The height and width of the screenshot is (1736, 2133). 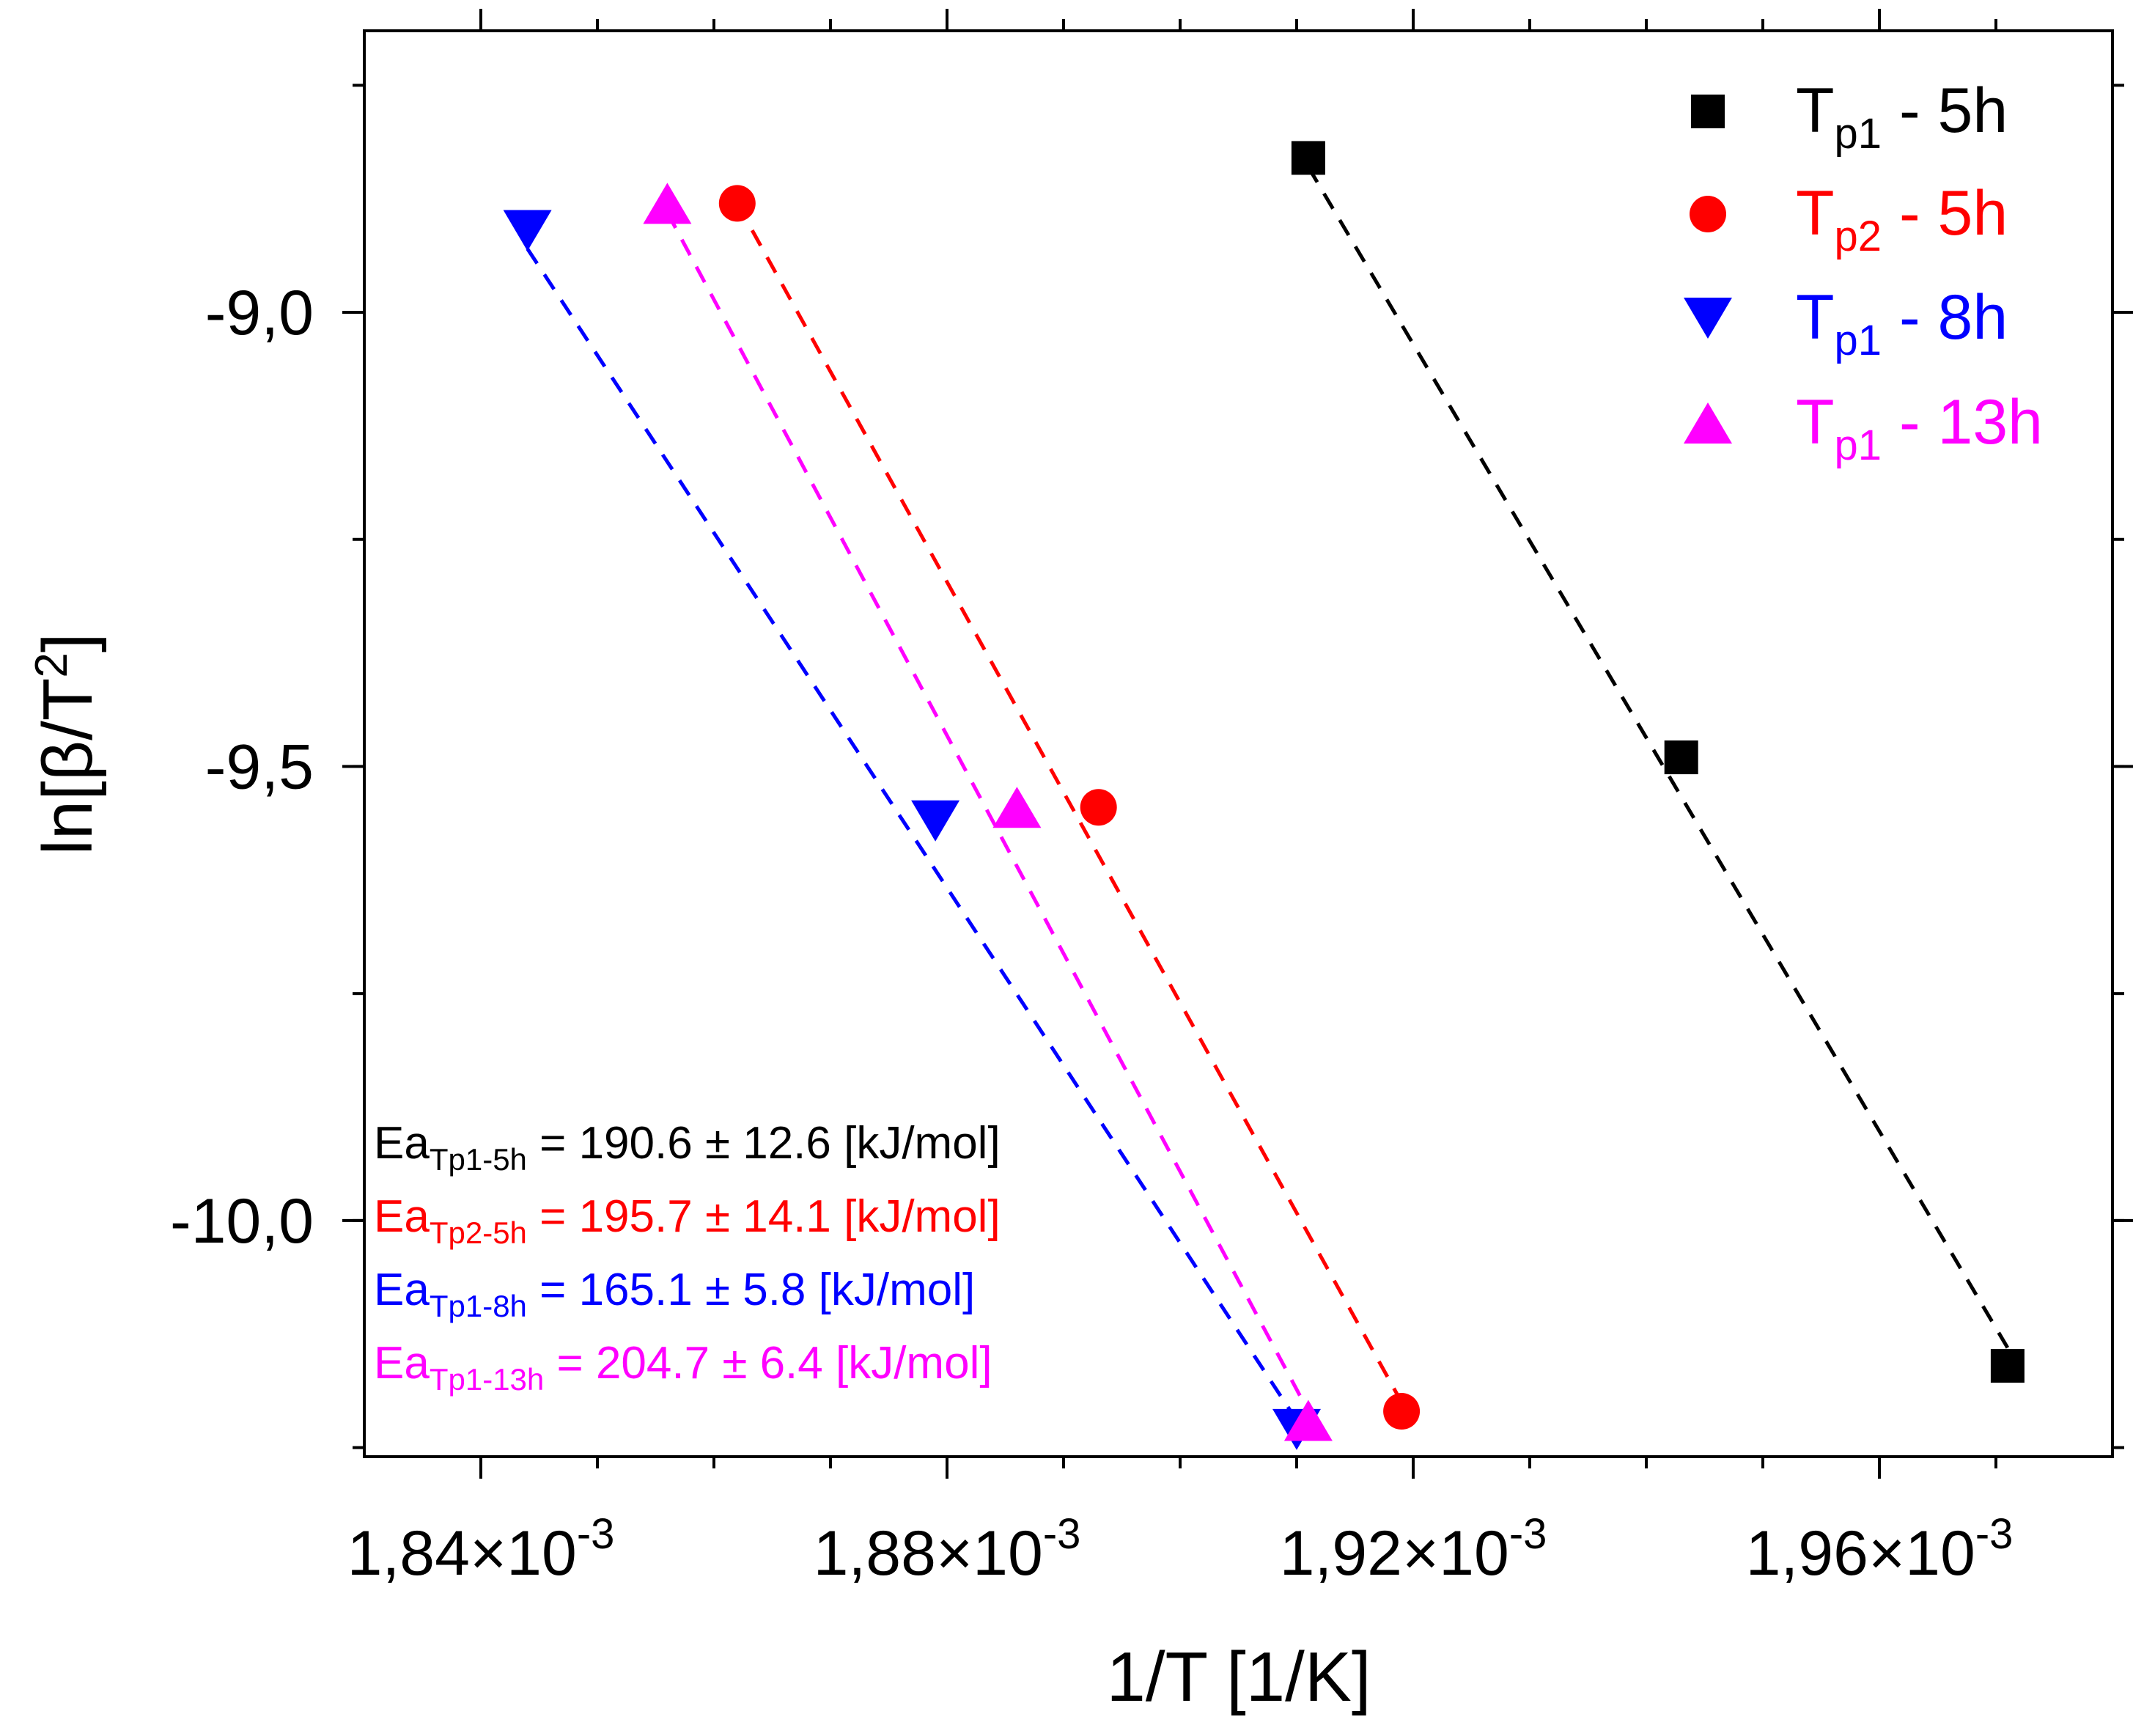 What do you see at coordinates (1902, 219) in the screenshot?
I see `legend-label-1: Tp2 - 5h` at bounding box center [1902, 219].